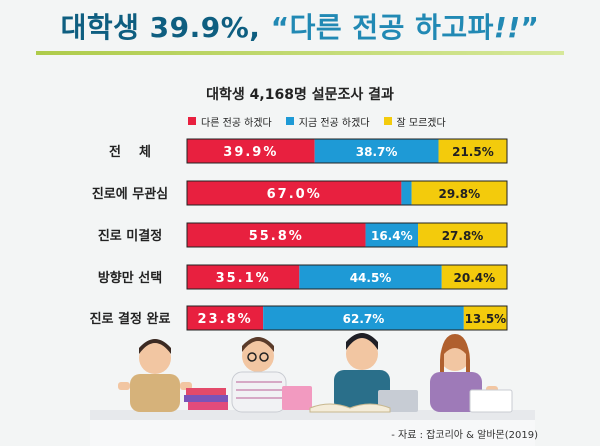  I want to click on source-note: - 자료 : 잡코리아 & 알바몬(2019), so click(464, 435).